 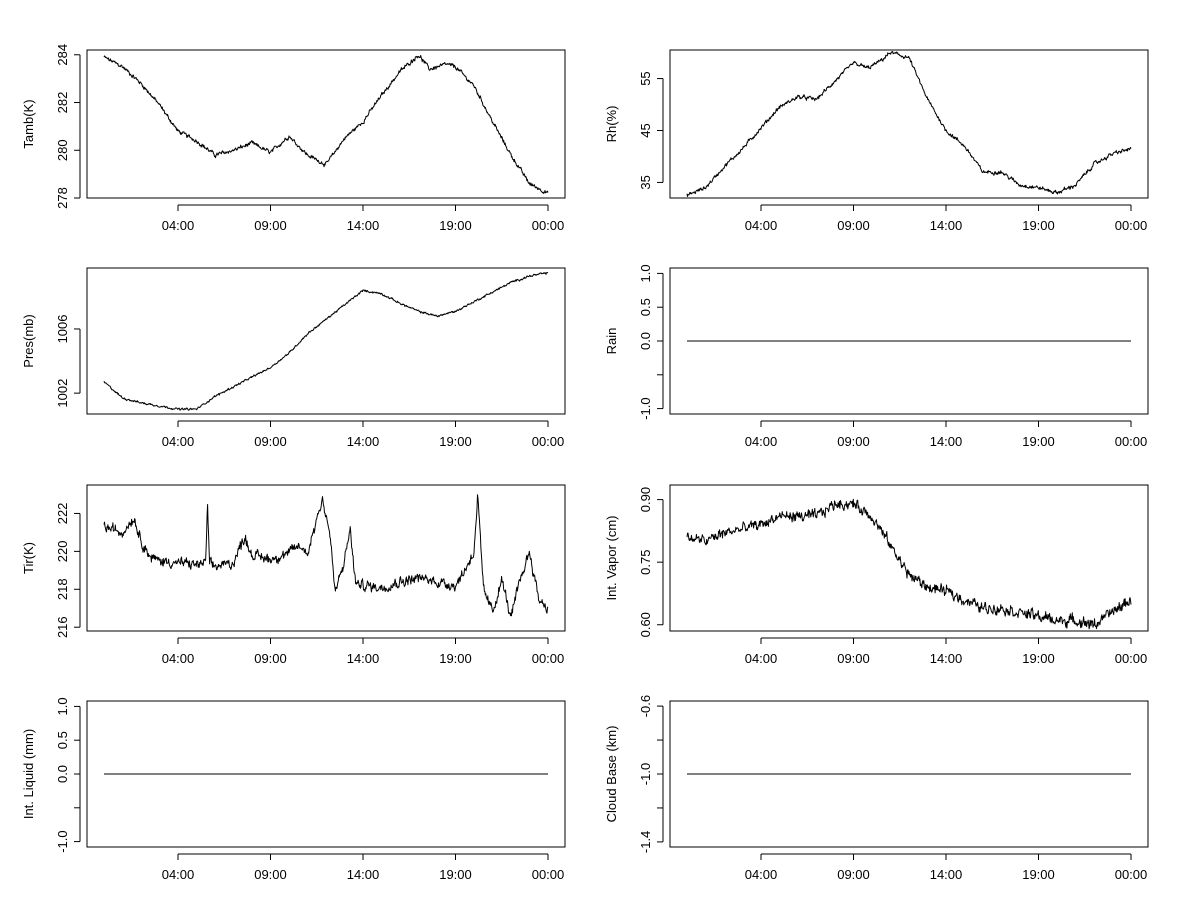 I want to click on panel-2: 04:00 09:00 14:00 19:00 00:00 35 45 55 Rh(%), so click(x=876, y=141).